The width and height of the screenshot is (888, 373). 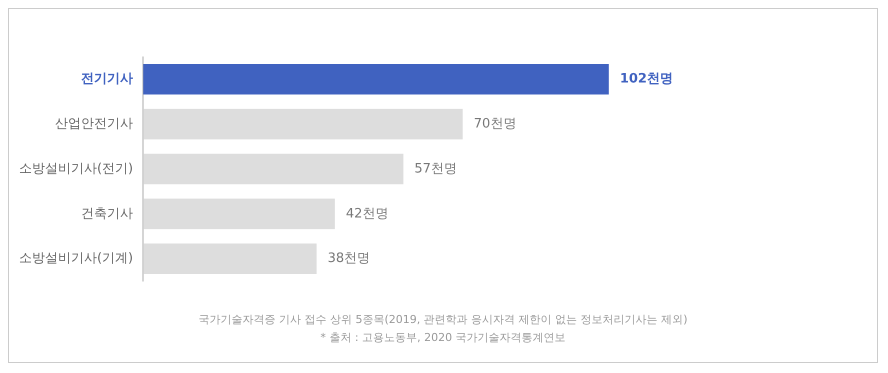 I want to click on data-label: 57천명, so click(x=435, y=168).